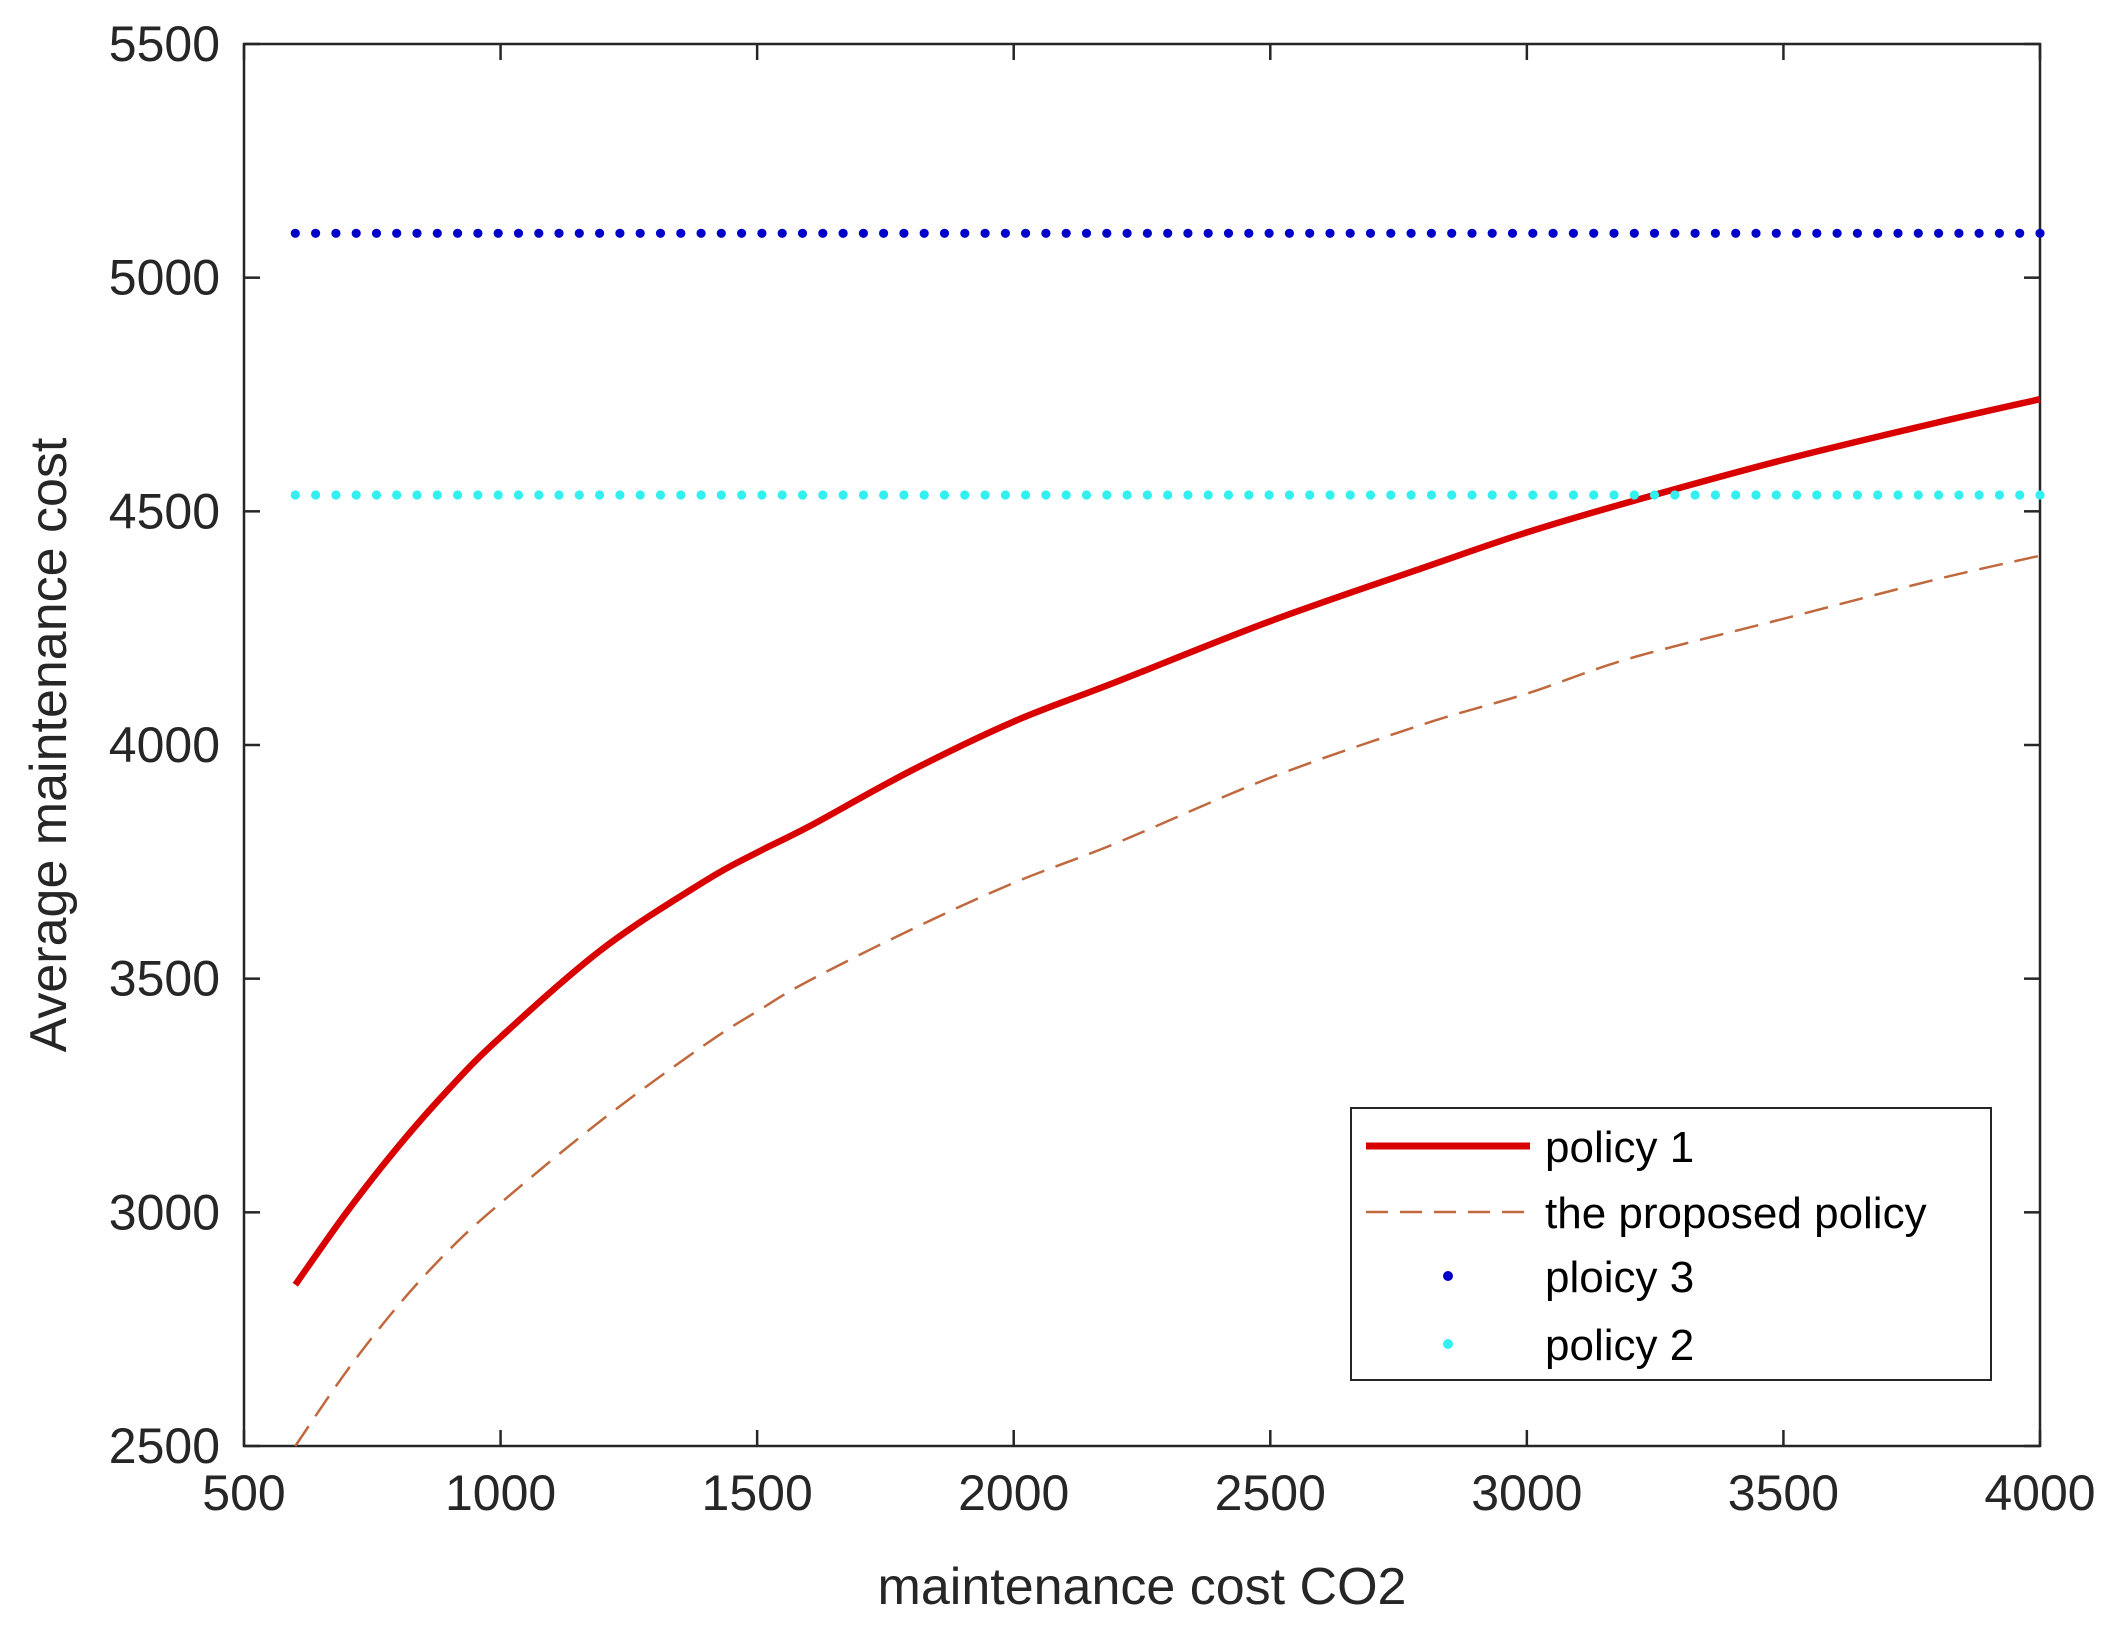 The height and width of the screenshot is (1631, 2109). I want to click on y-tick-label-3500: 3500, so click(164, 979).